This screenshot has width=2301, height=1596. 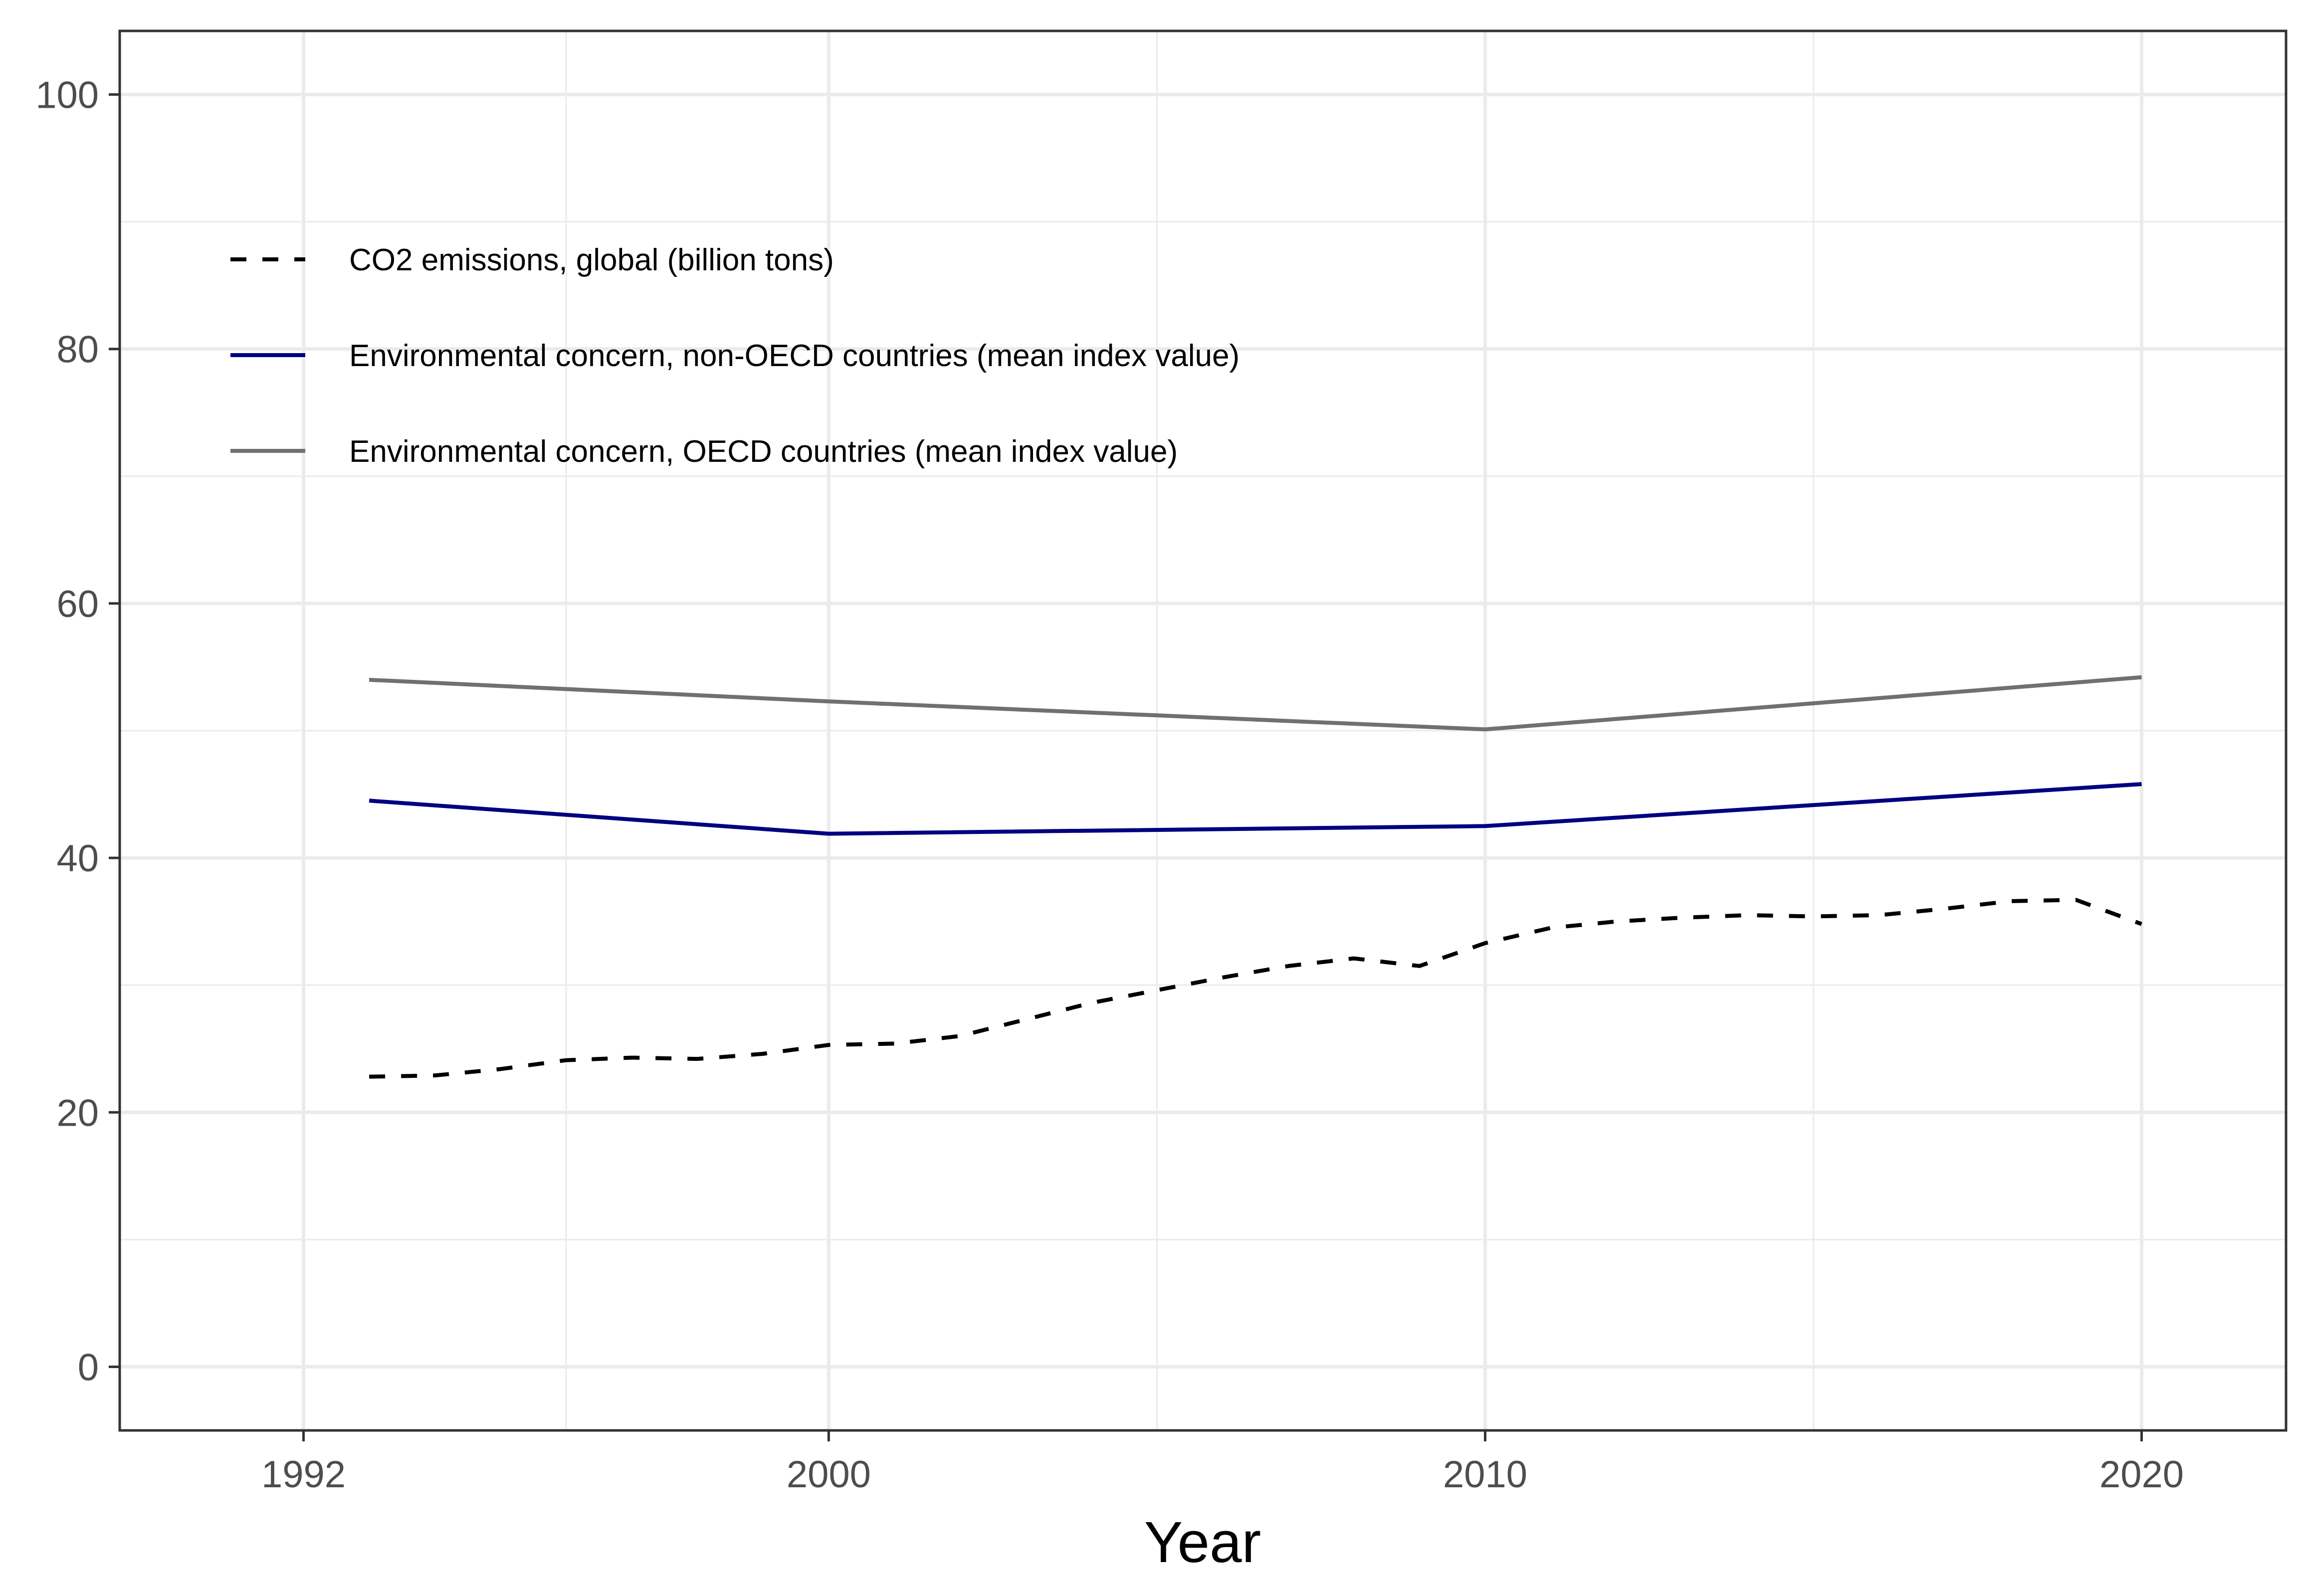 I want to click on y-tick-label: 40, so click(x=77, y=858).